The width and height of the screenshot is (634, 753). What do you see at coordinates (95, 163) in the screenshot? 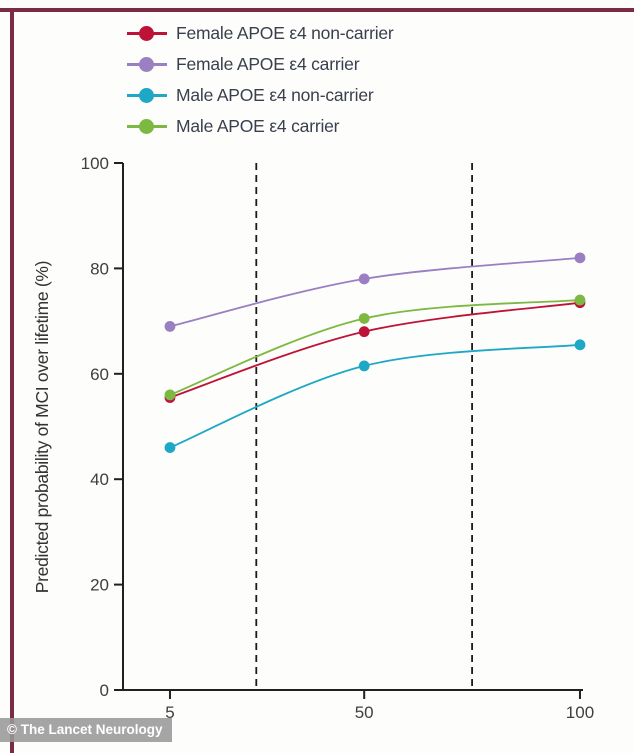
I see `y-tick-label: 100` at bounding box center [95, 163].